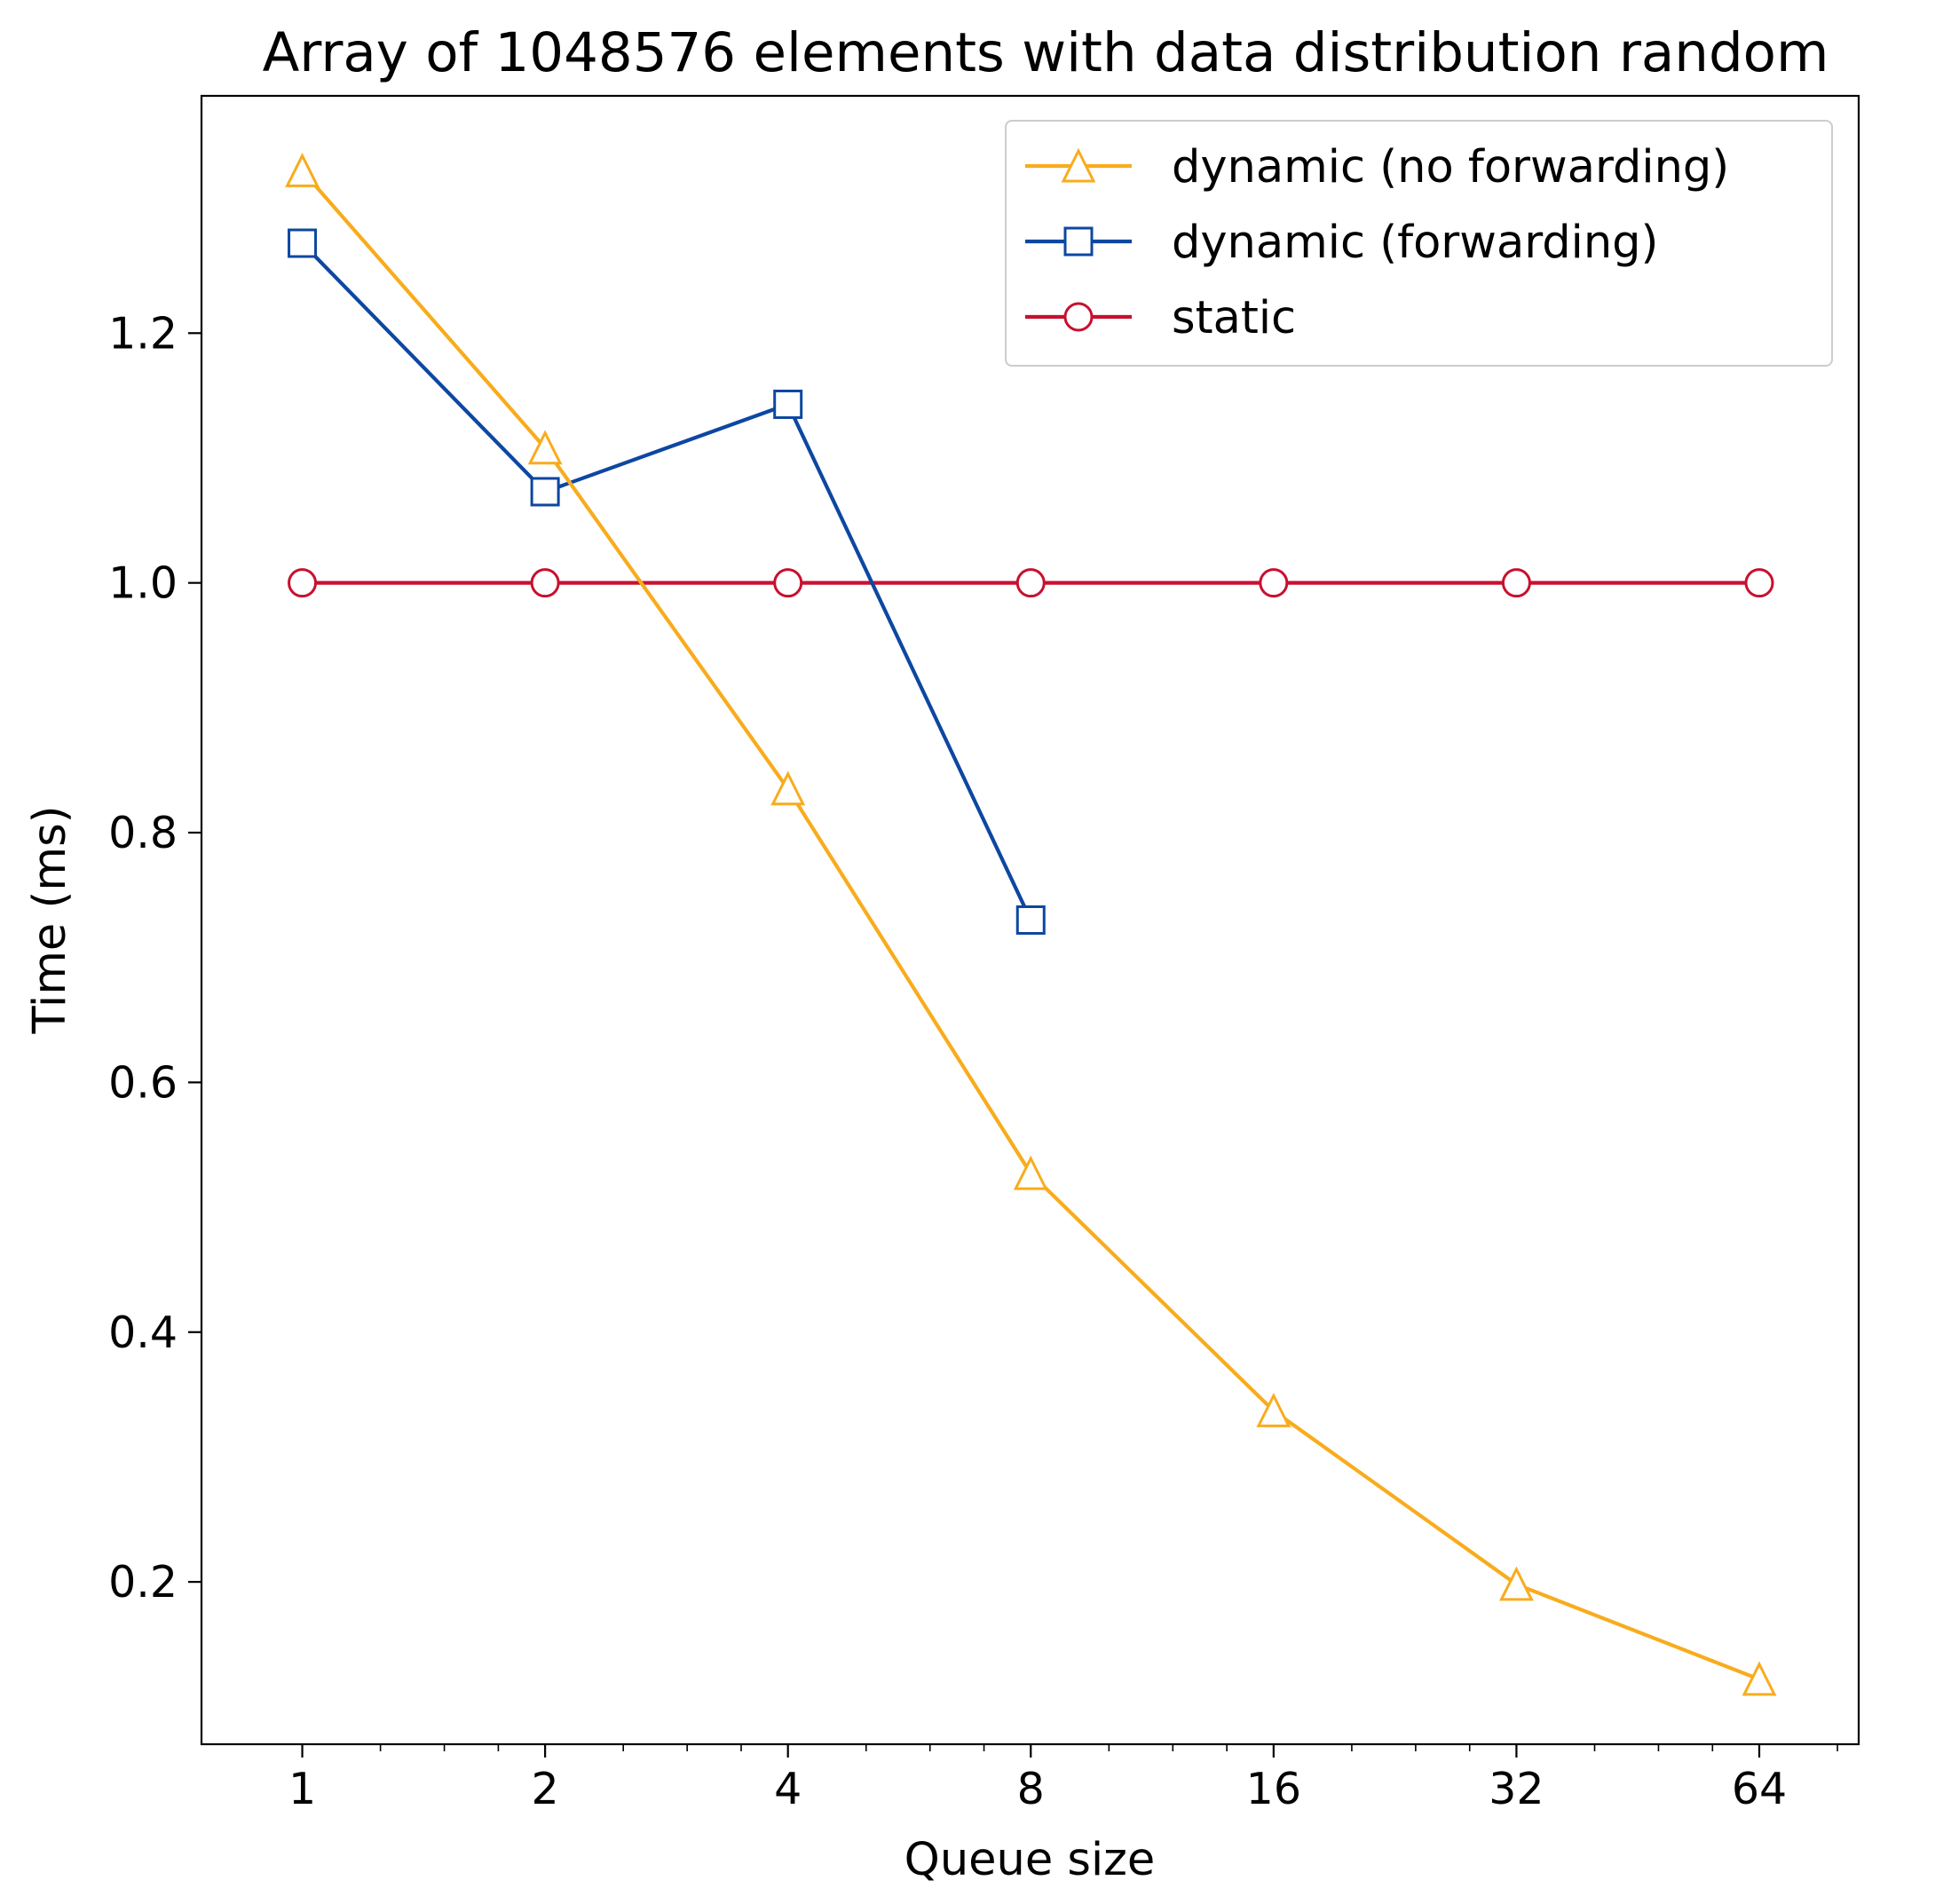  Describe the element at coordinates (143, 833) in the screenshot. I see `y-tick-label: 0.8` at that location.